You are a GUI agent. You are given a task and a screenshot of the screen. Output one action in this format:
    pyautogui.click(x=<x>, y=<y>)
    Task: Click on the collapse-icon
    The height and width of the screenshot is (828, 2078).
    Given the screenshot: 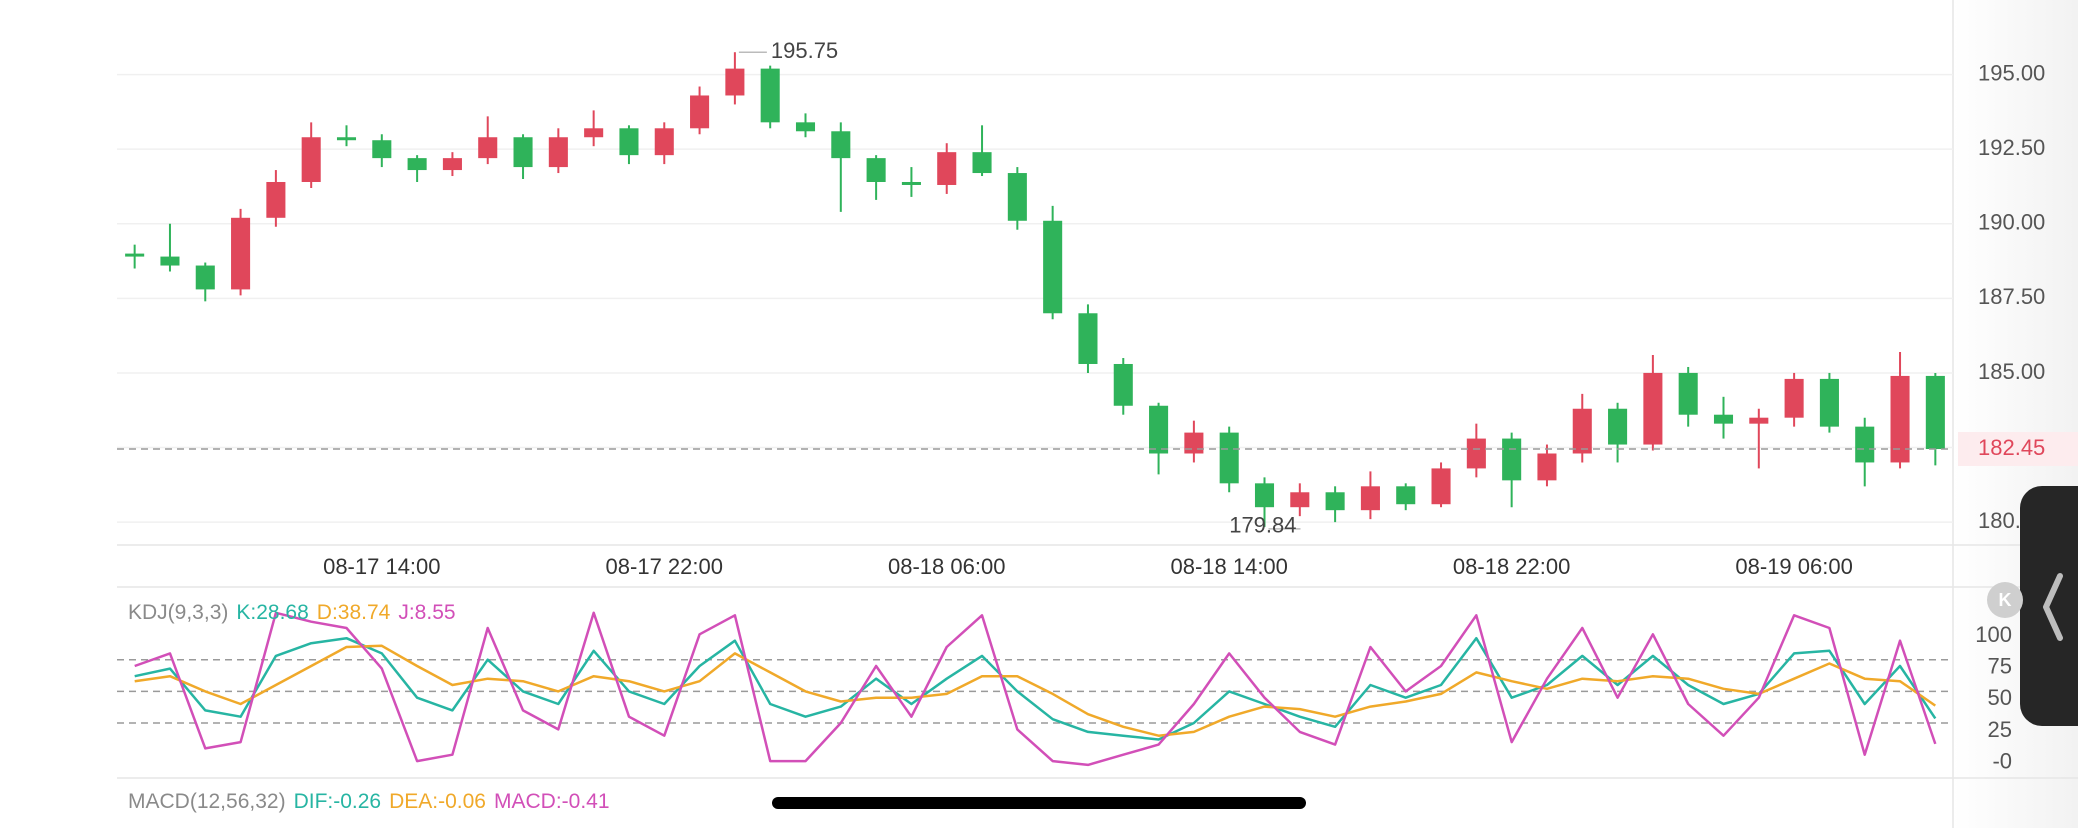 What is the action you would take?
    pyautogui.click(x=2053, y=607)
    